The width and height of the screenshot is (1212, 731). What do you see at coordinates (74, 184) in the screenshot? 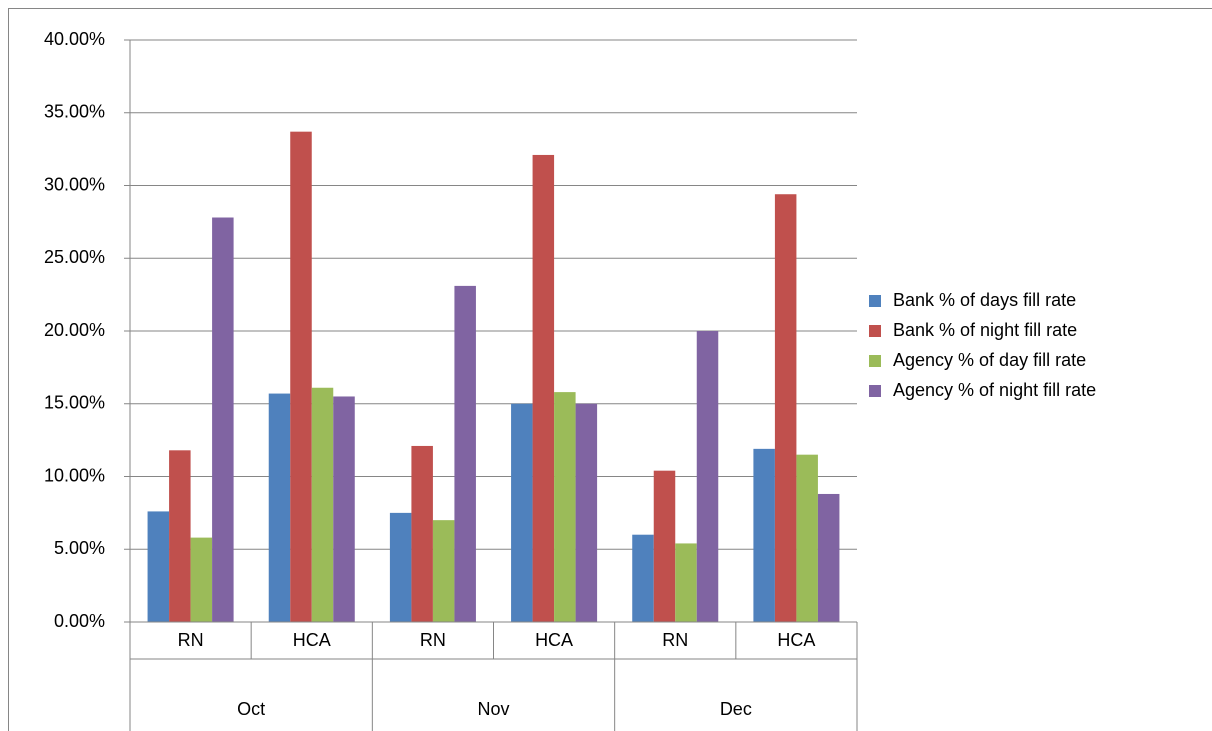
I see `y-tick-label: 30.00%` at bounding box center [74, 184].